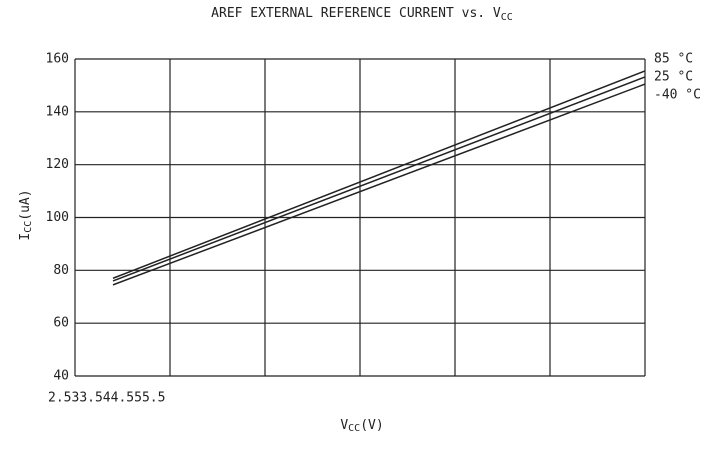  What do you see at coordinates (354, 428) in the screenshot?
I see `x-label-sub: CC` at bounding box center [354, 428].